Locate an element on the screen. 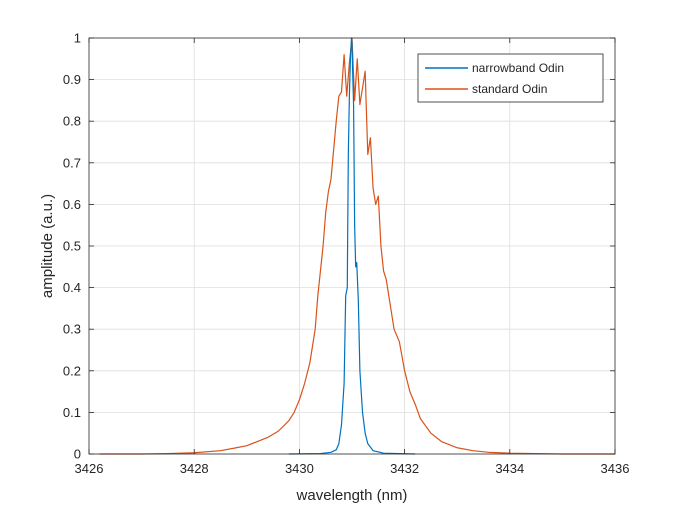 The width and height of the screenshot is (680, 510). legend: narrowband Odin standard Odin is located at coordinates (510, 78).